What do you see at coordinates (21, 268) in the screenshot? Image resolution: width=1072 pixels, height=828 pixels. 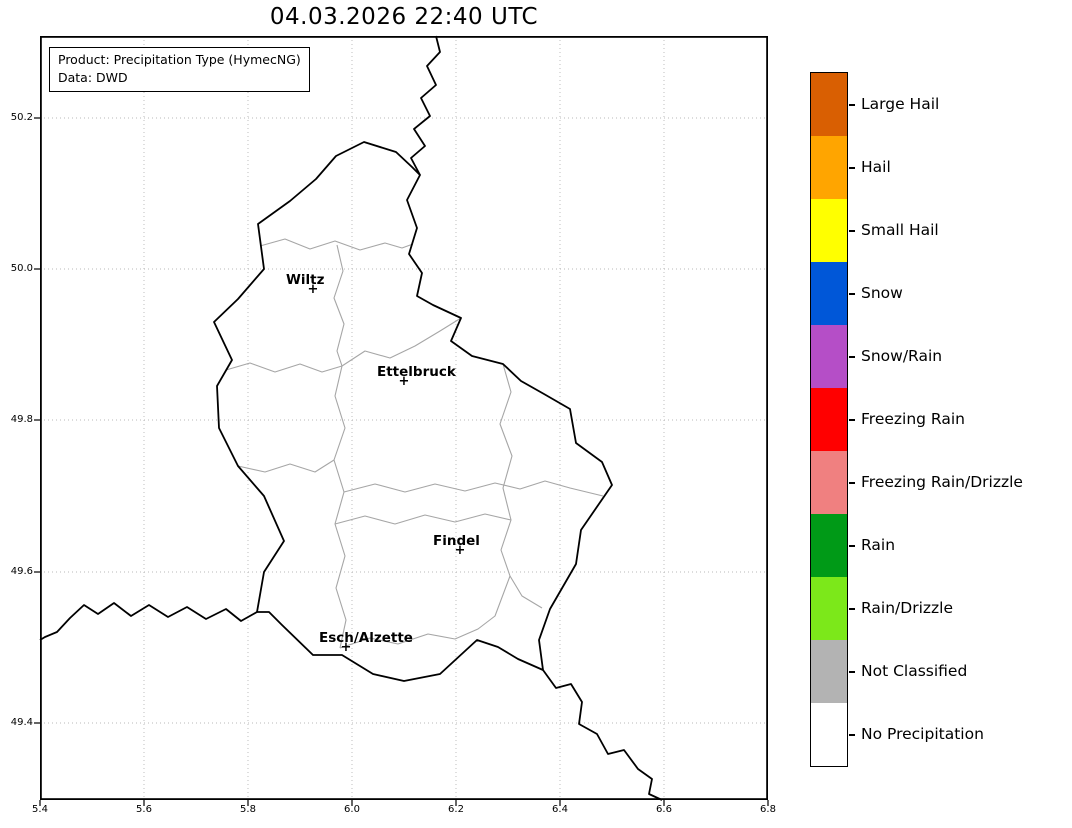 I see `y-tick-label: 50.0` at bounding box center [21, 268].